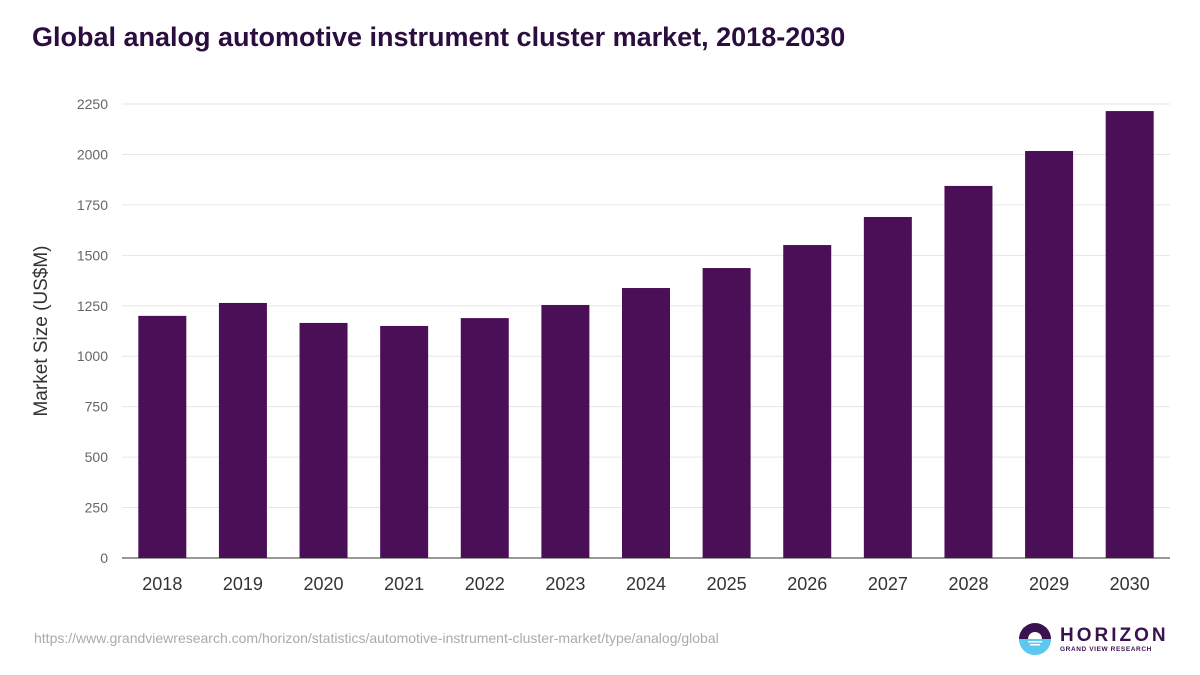 The width and height of the screenshot is (1200, 675). Describe the element at coordinates (1049, 354) in the screenshot. I see `bar-2029` at that location.